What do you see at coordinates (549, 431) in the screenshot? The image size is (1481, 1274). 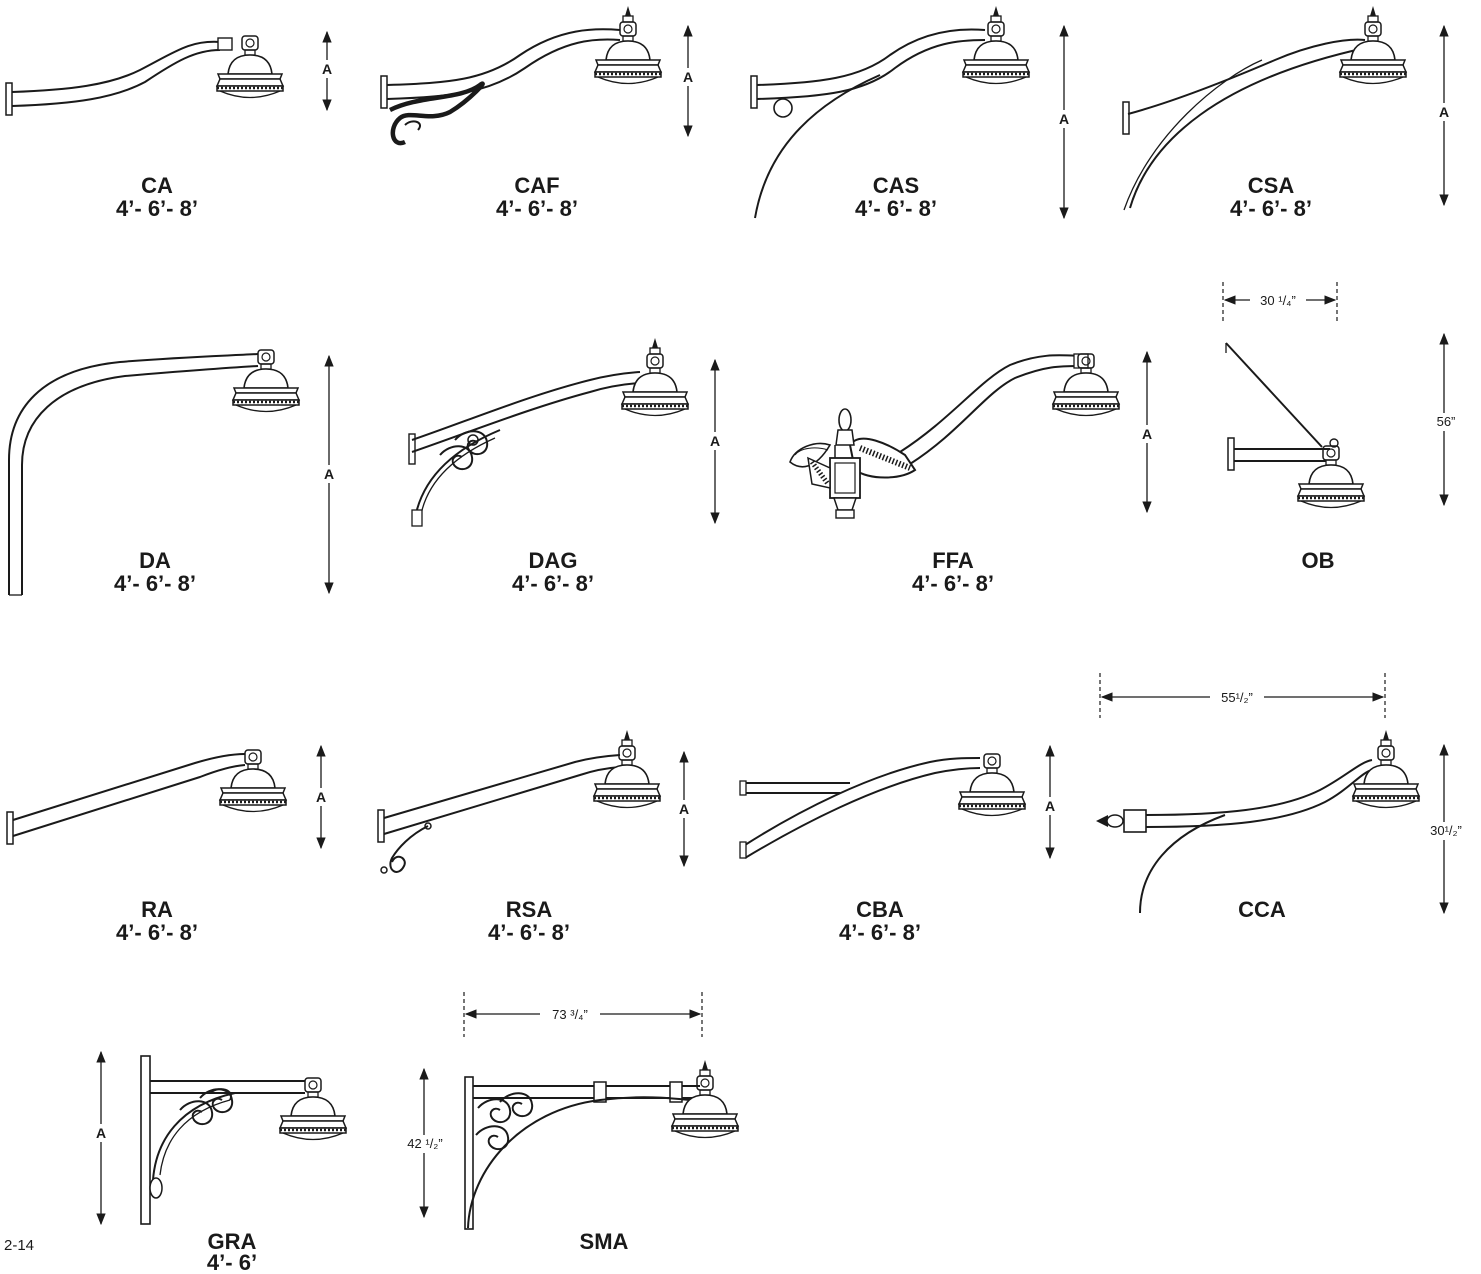 I see `arm-dag-drawing` at bounding box center [549, 431].